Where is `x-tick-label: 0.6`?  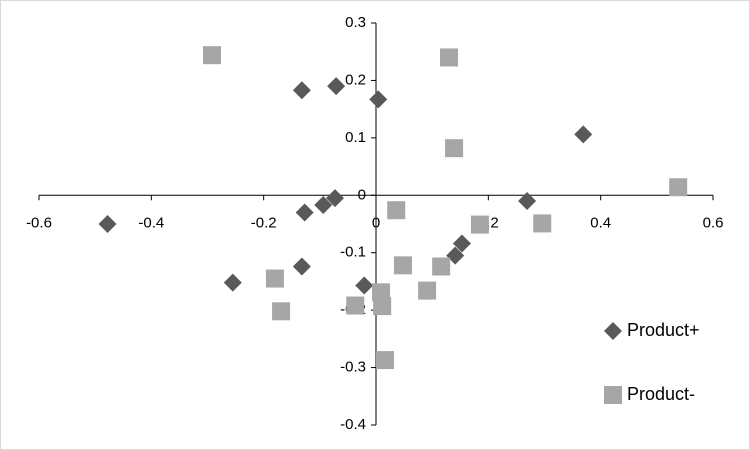 x-tick-label: 0.6 is located at coordinates (713, 222).